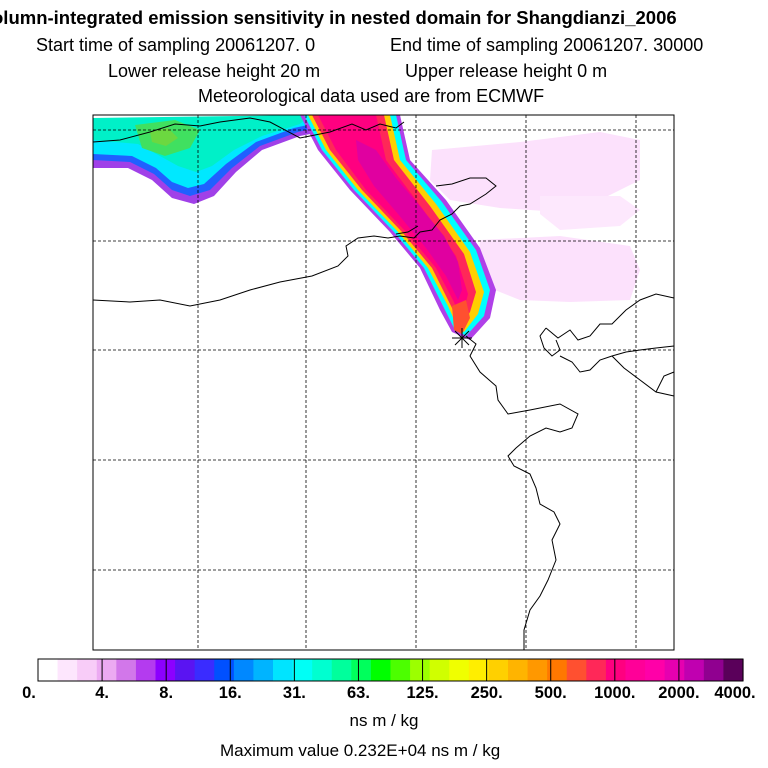 This screenshot has width=768, height=768. Describe the element at coordinates (615, 693) in the screenshot. I see `colorbar-label: 1000.` at that location.